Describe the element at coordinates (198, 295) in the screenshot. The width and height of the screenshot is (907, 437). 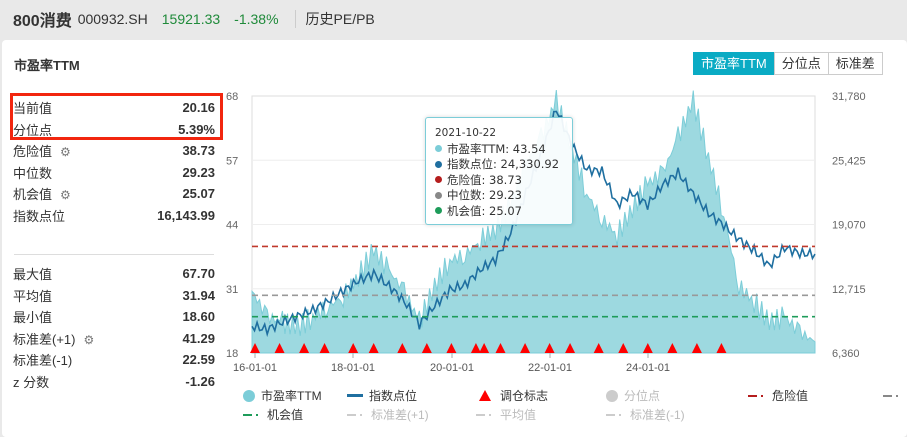
I see `stat-value: 31.94` at that location.